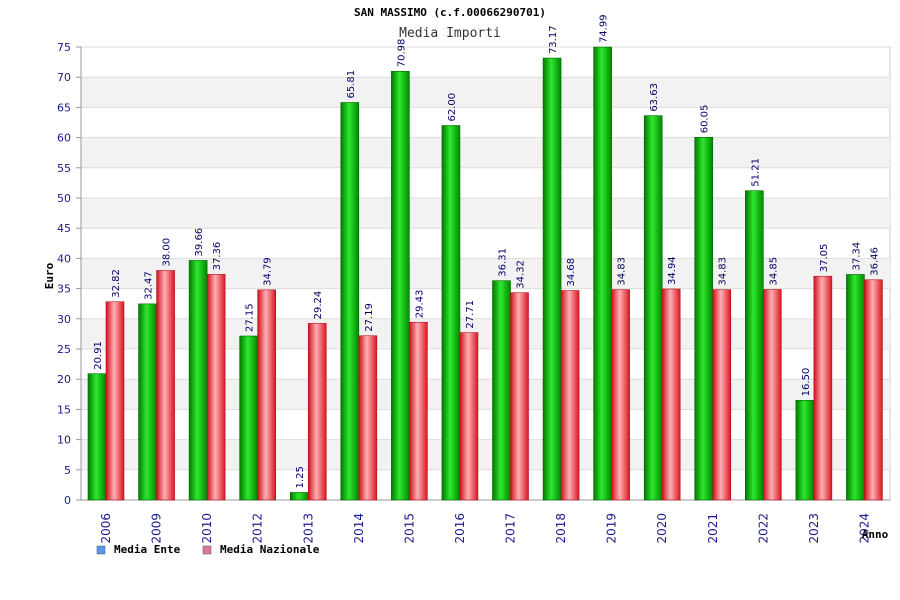 The image size is (900, 600). I want to click on x-tick-label: 2013, so click(308, 528).